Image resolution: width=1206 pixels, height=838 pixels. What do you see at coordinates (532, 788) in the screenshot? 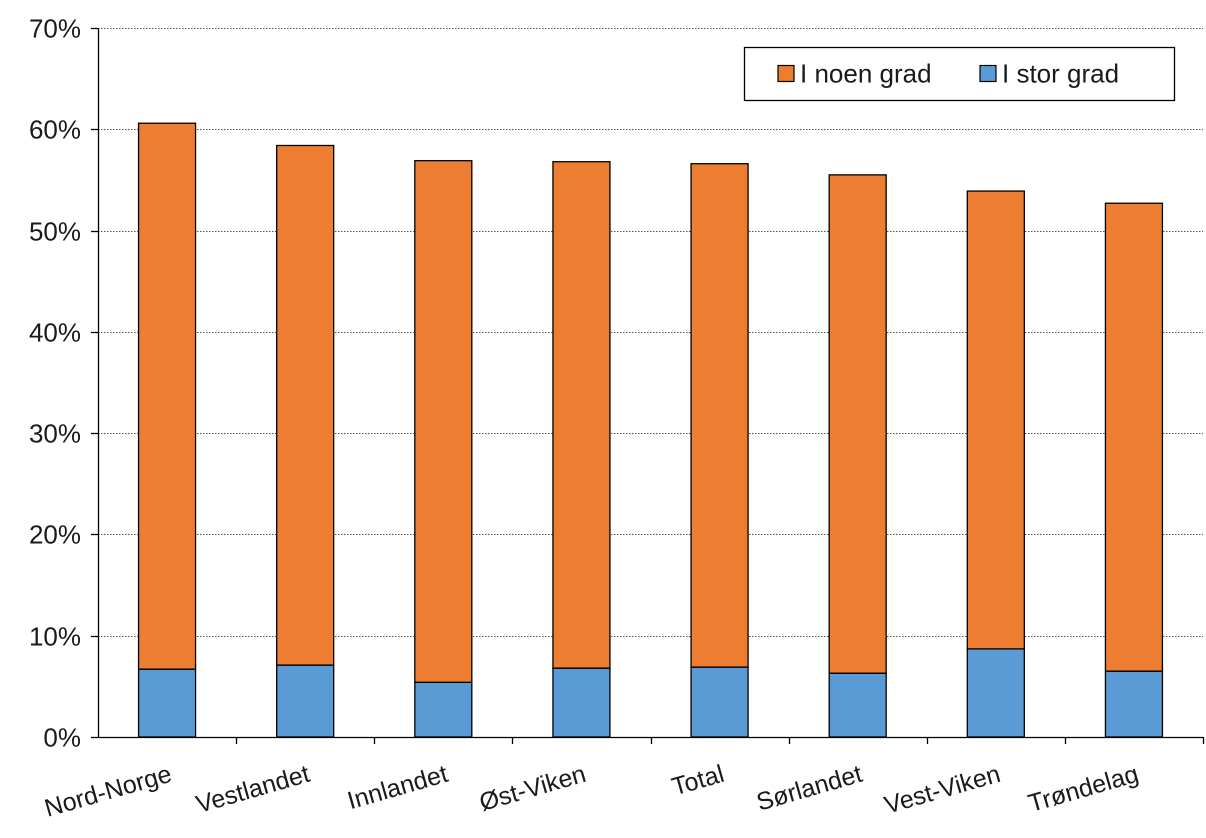
I see `x-category-label: Øst-Viken` at bounding box center [532, 788].